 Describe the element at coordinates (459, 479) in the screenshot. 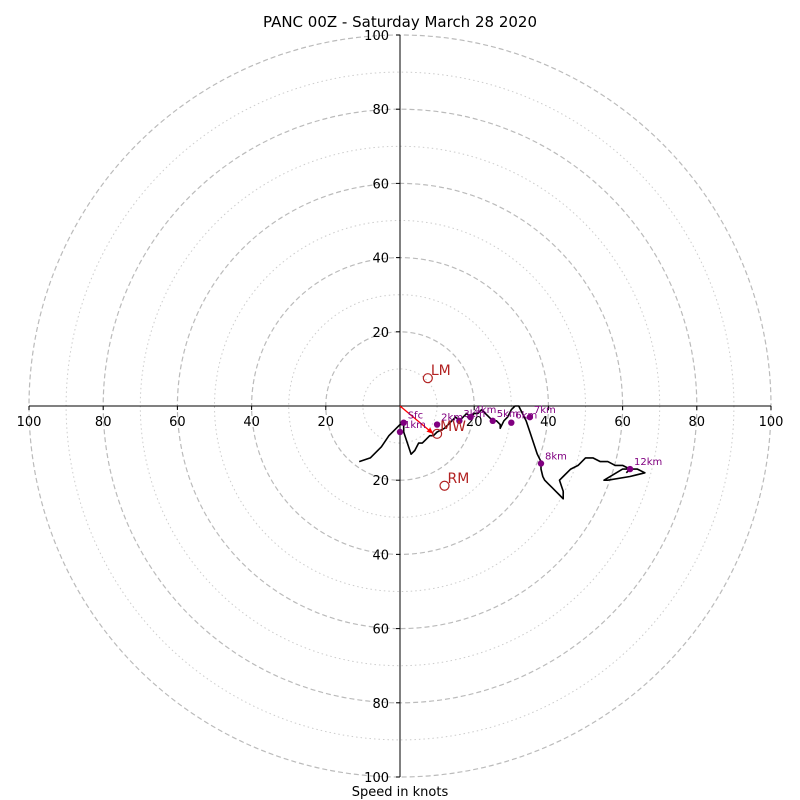

I see `storm-motion-label-rm: RM` at that location.